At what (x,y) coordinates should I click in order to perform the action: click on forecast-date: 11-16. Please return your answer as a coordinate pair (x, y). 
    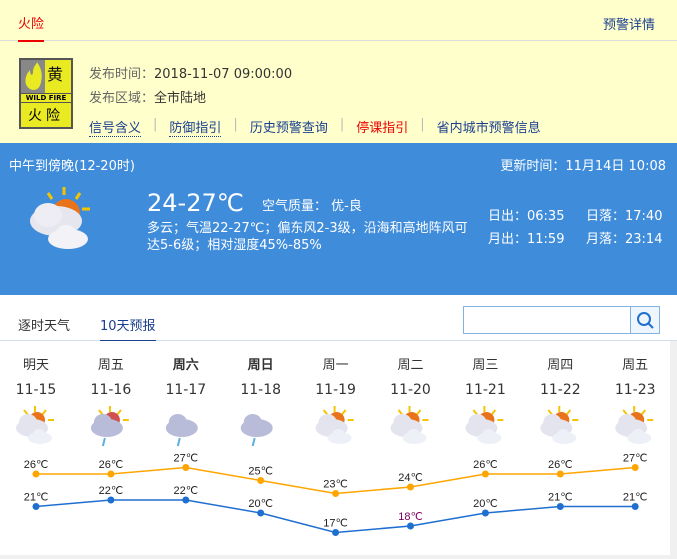
    Looking at the image, I should click on (111, 390).